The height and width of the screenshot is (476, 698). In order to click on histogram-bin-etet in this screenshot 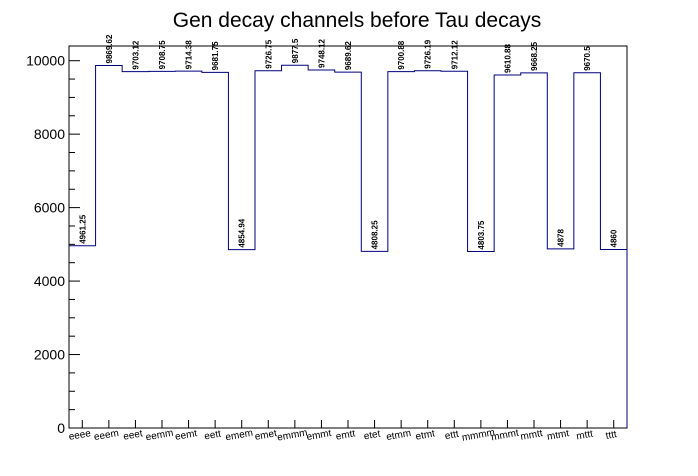, I will do `click(374, 339)`.